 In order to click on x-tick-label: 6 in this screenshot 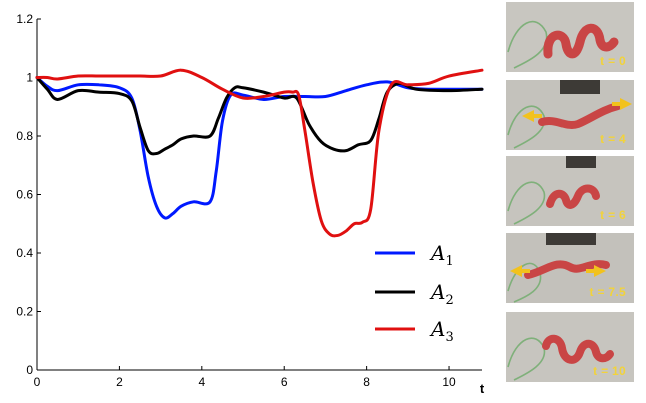, I will do `click(284, 382)`.